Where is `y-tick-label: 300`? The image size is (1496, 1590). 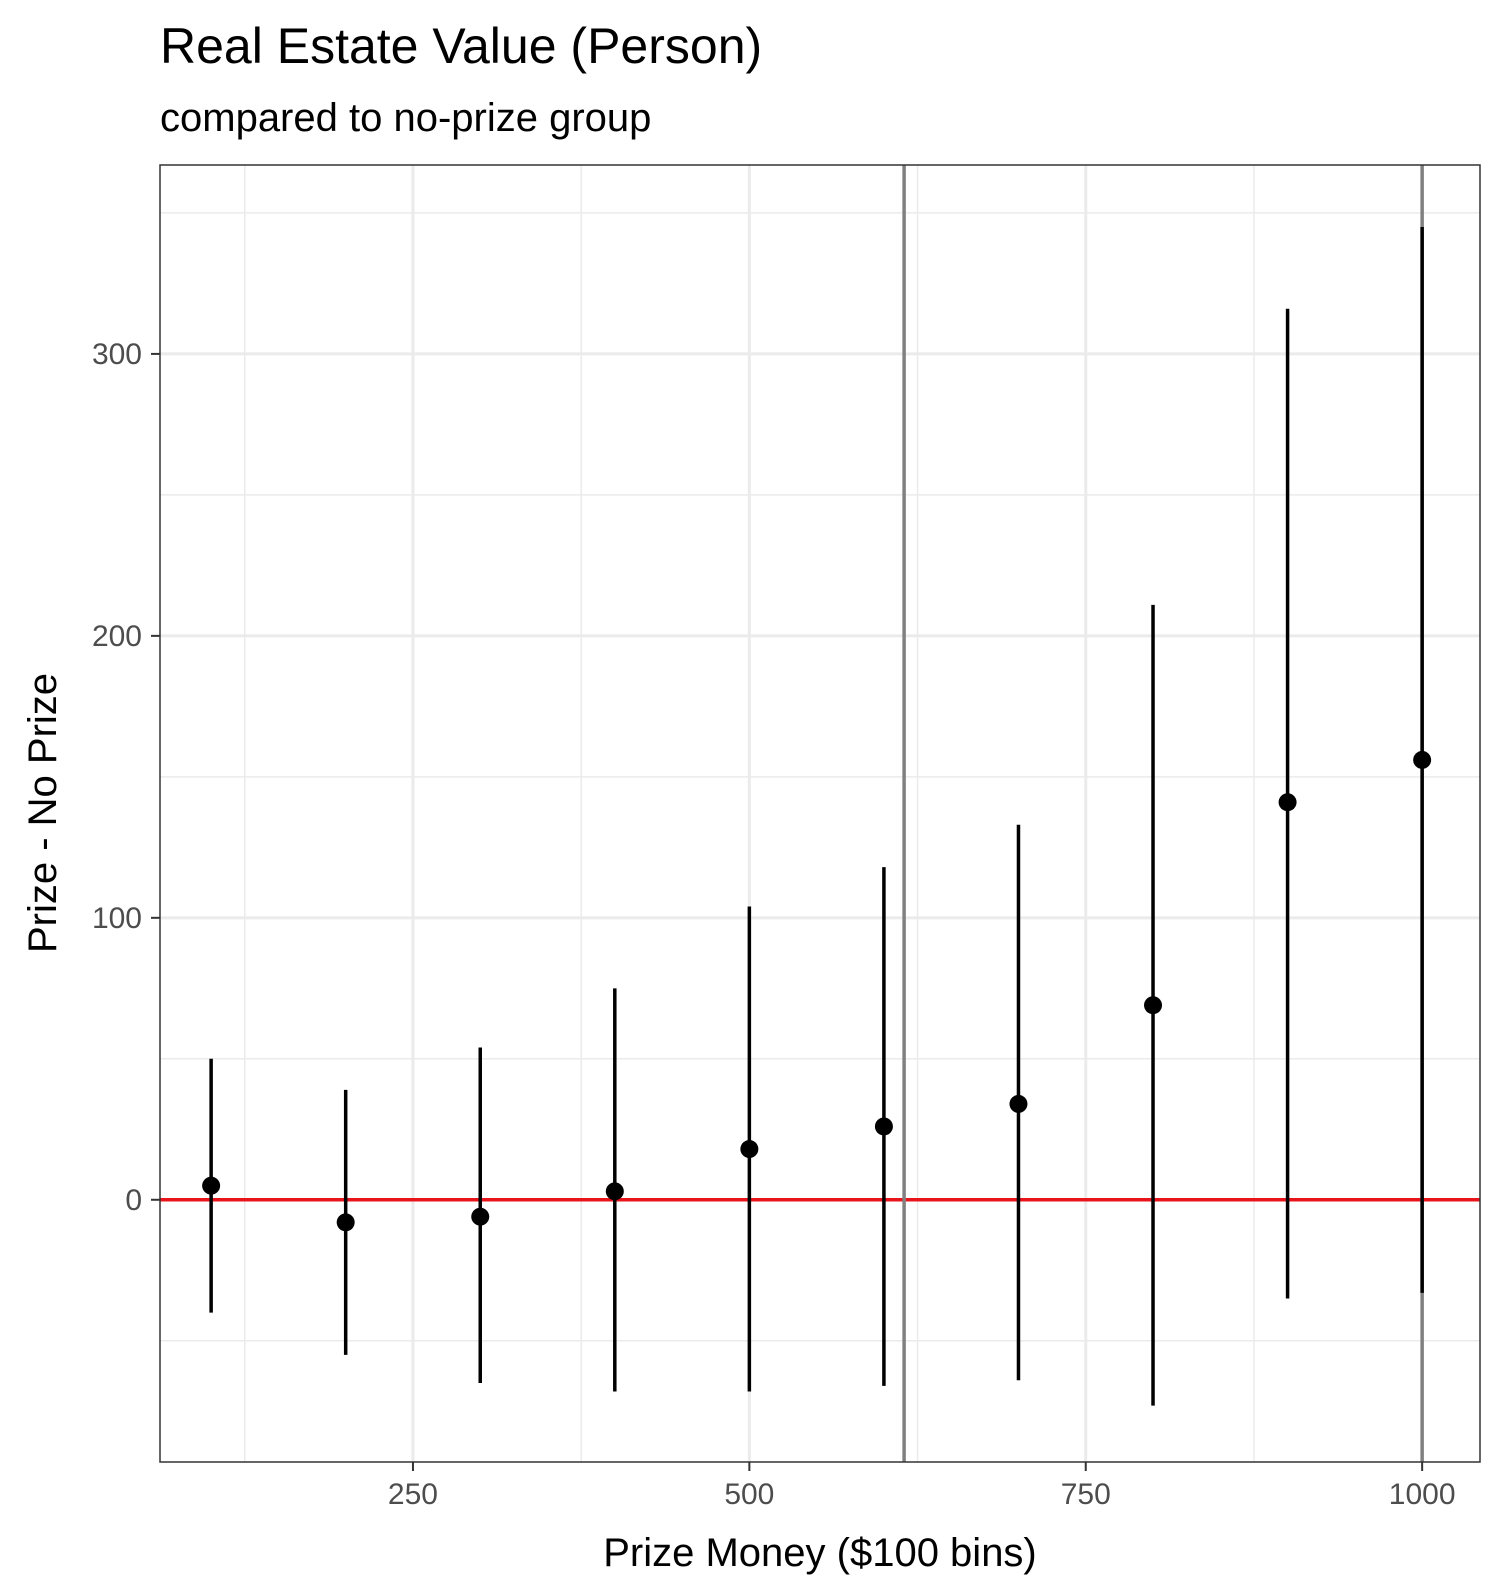
y-tick-label: 300 is located at coordinates (117, 354).